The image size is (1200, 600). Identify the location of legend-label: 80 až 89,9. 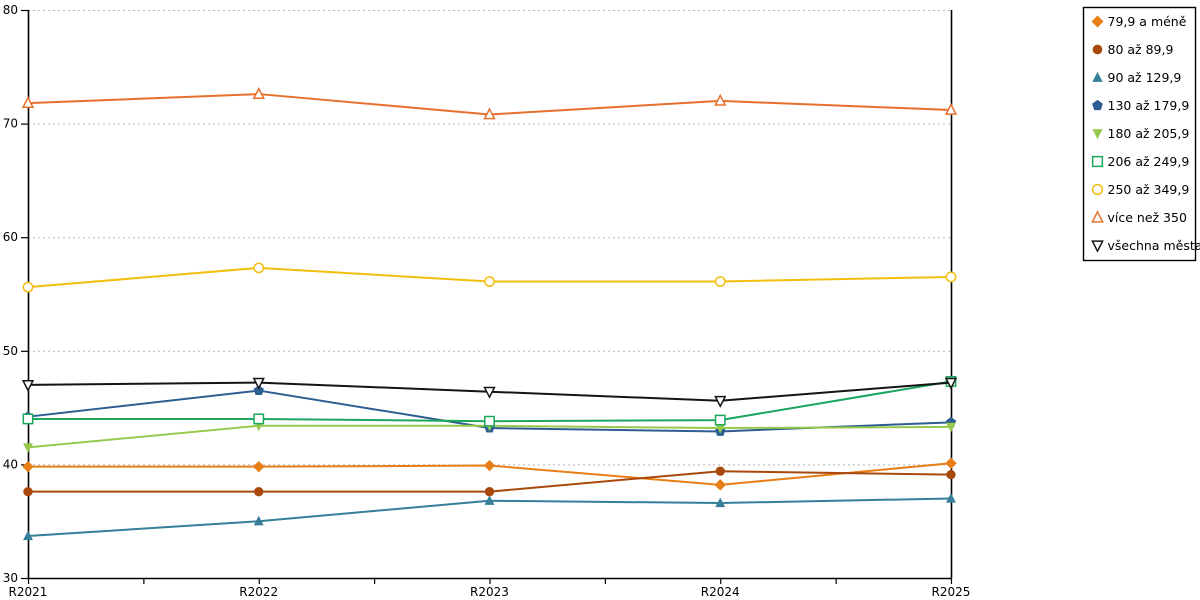
(1141, 49).